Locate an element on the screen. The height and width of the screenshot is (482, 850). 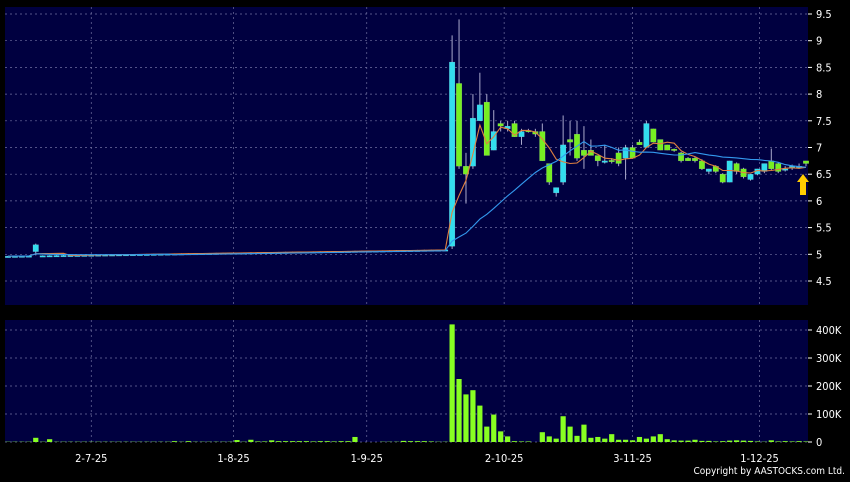
price-tick-label: 9.5 is located at coordinates (824, 14).